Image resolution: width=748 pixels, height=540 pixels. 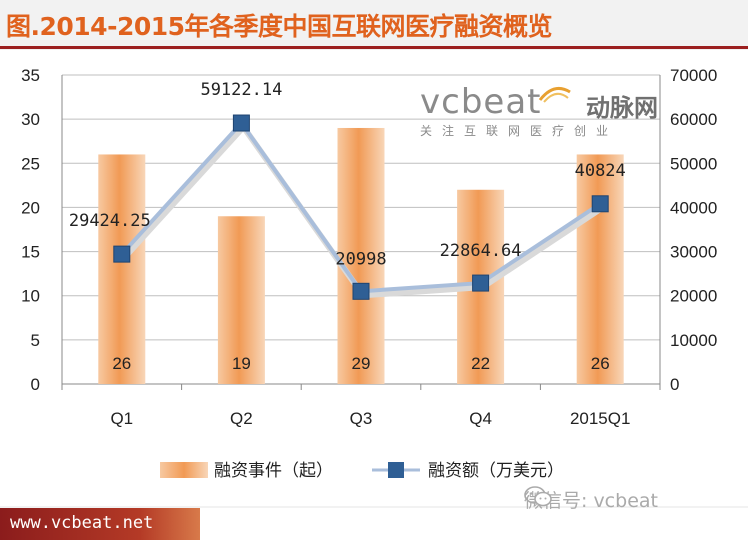 I want to click on legend-line-marker, so click(x=396, y=470).